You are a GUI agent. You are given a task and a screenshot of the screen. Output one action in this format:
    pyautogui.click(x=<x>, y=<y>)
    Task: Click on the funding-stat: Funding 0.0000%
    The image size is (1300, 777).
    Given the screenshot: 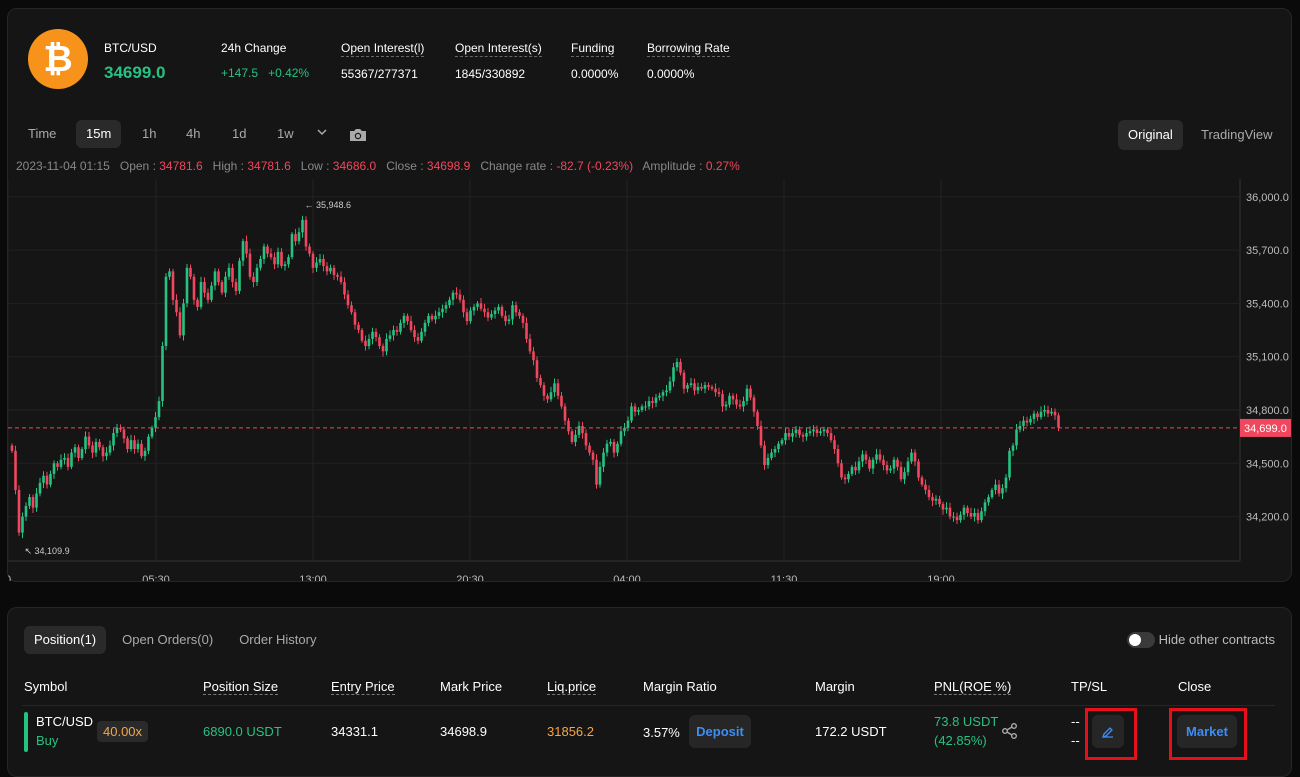 What is the action you would take?
    pyautogui.click(x=594, y=61)
    